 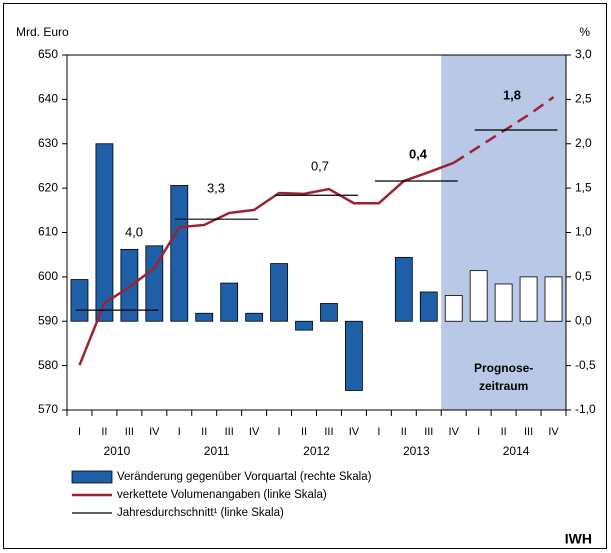 What do you see at coordinates (48, 54) in the screenshot?
I see `y-tick-label: 650` at bounding box center [48, 54].